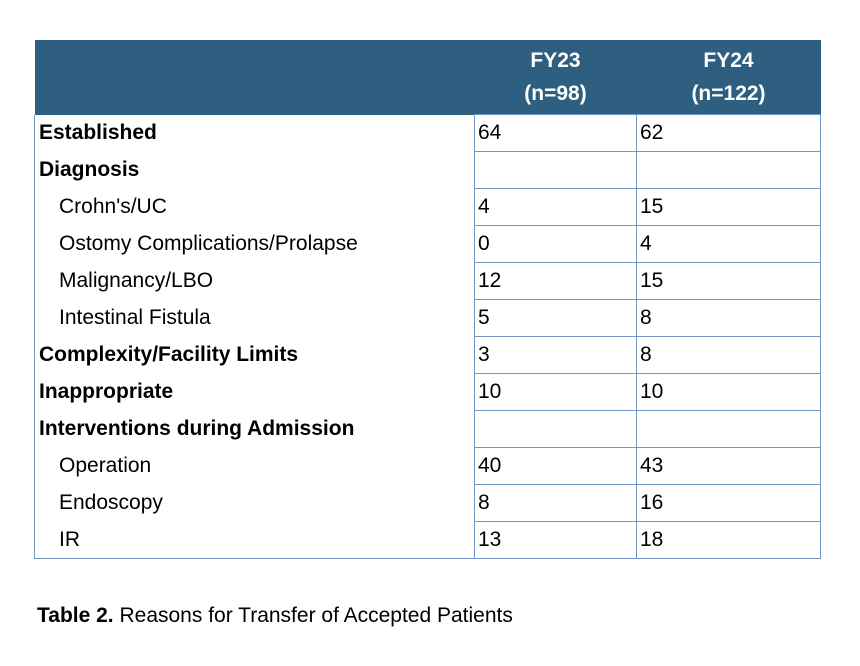  I want to click on table-row: Diagnosis, so click(427, 170).